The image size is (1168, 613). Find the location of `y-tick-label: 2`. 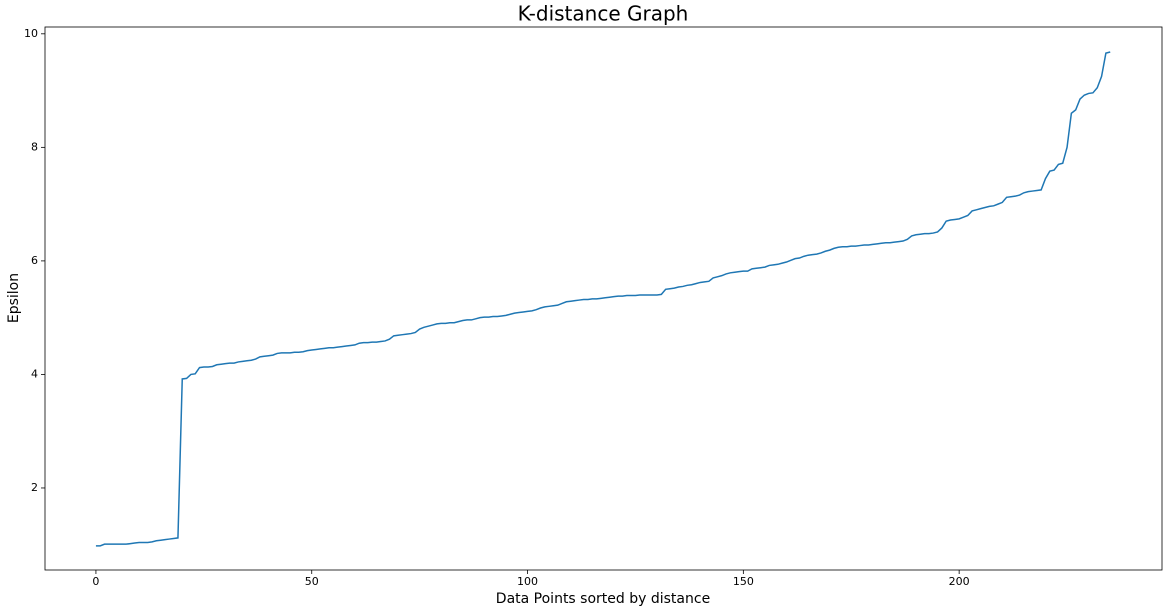

y-tick-label: 2 is located at coordinates (34, 487).